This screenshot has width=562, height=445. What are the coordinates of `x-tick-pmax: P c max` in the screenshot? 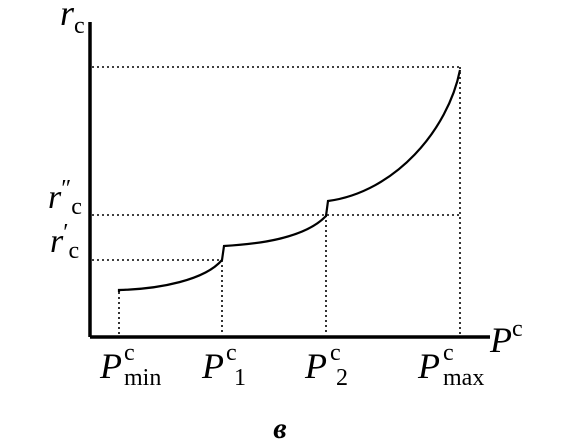 It's located at (450, 365).